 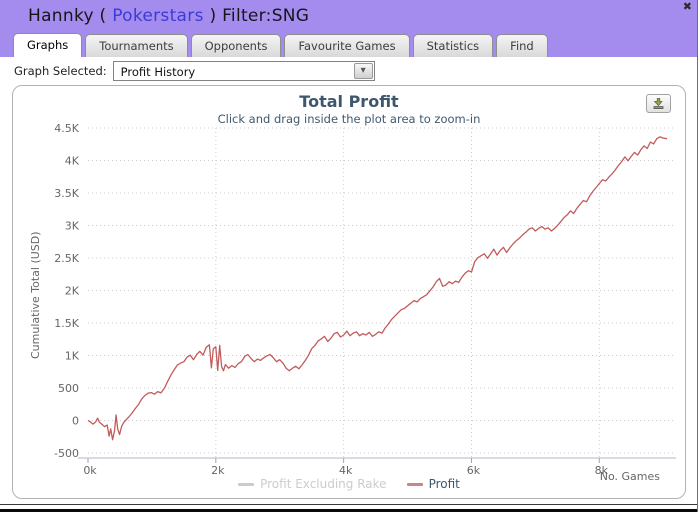 What do you see at coordinates (158, 16) in the screenshot?
I see `site-name: Pokerstars` at bounding box center [158, 16].